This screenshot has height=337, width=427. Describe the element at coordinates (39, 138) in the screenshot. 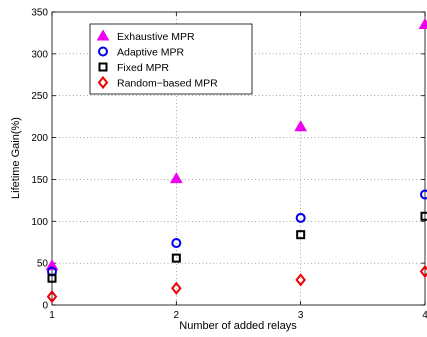

I see `y-tick-label: 200` at that location.